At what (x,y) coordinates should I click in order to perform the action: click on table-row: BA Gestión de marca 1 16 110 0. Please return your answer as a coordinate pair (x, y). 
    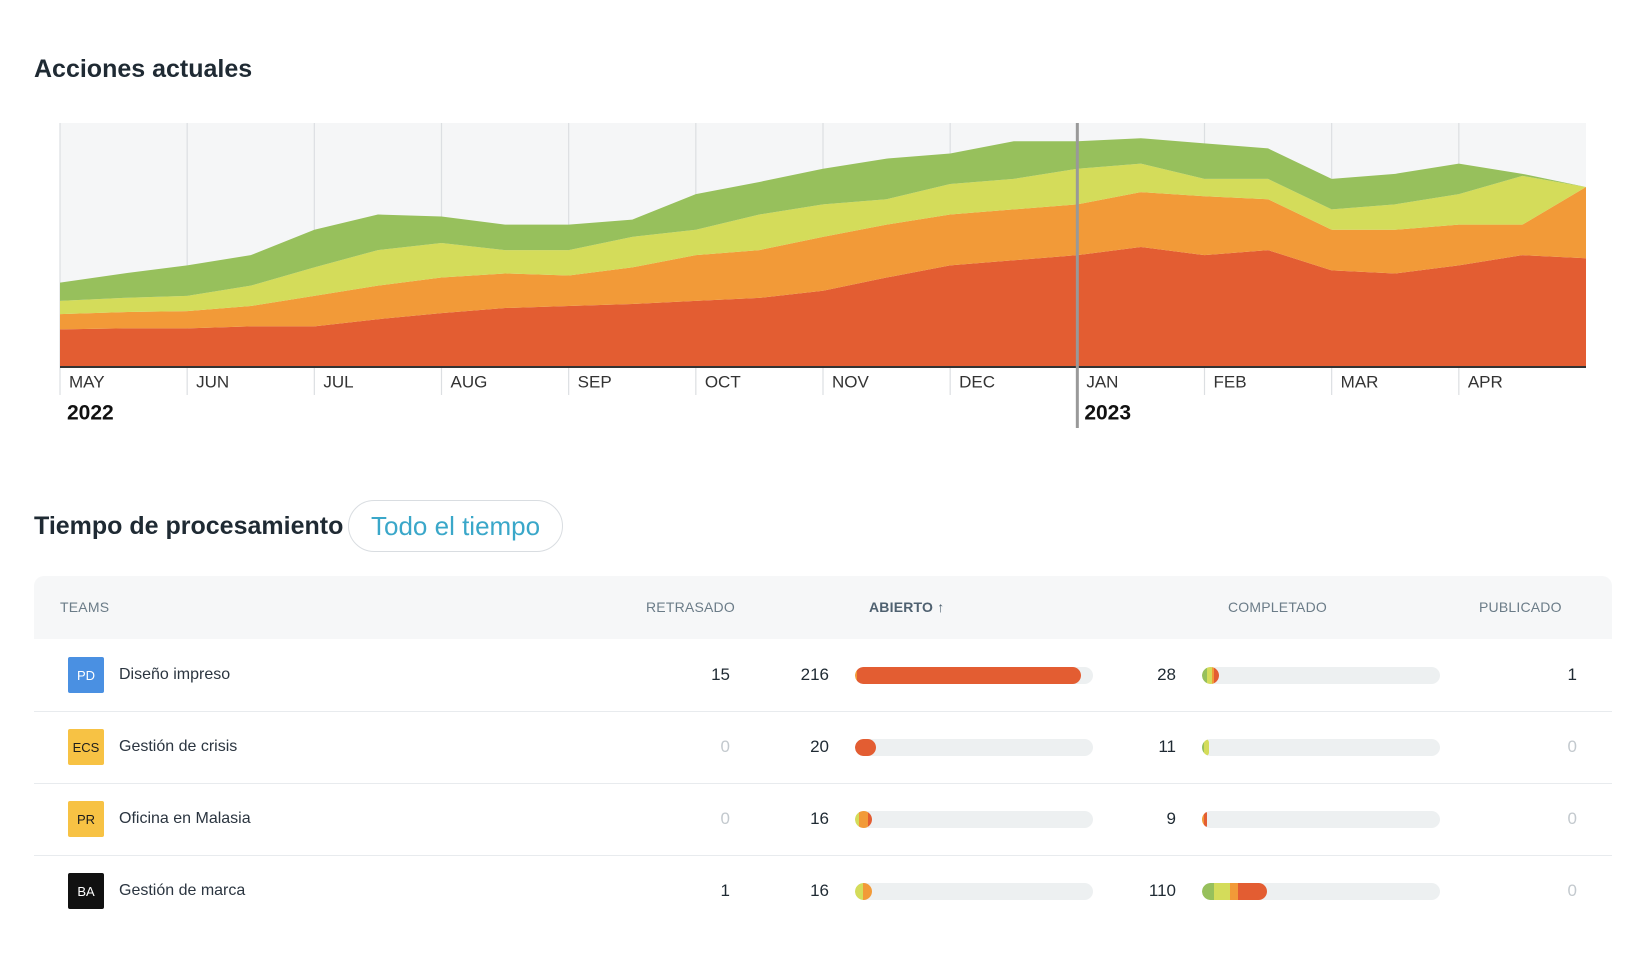
    Looking at the image, I should click on (823, 891).